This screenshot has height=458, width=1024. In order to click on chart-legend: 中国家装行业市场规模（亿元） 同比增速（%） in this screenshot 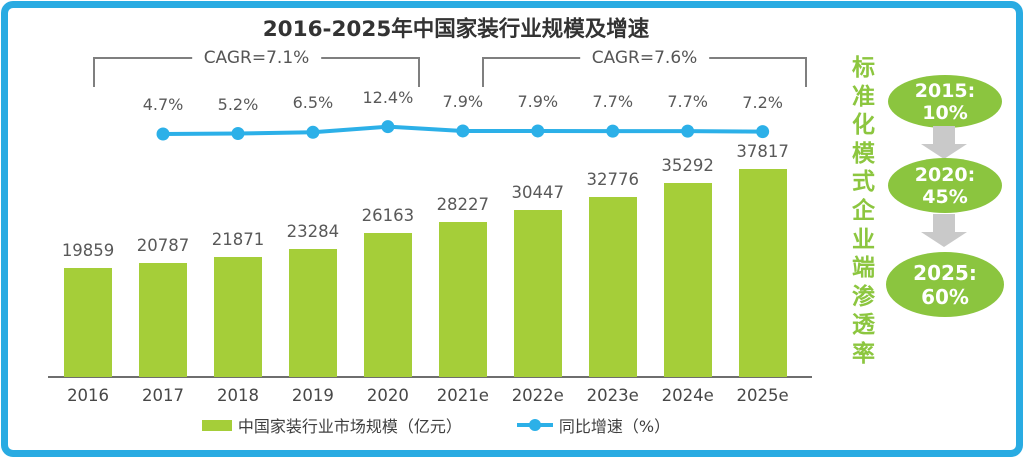, I will do `click(436, 425)`.